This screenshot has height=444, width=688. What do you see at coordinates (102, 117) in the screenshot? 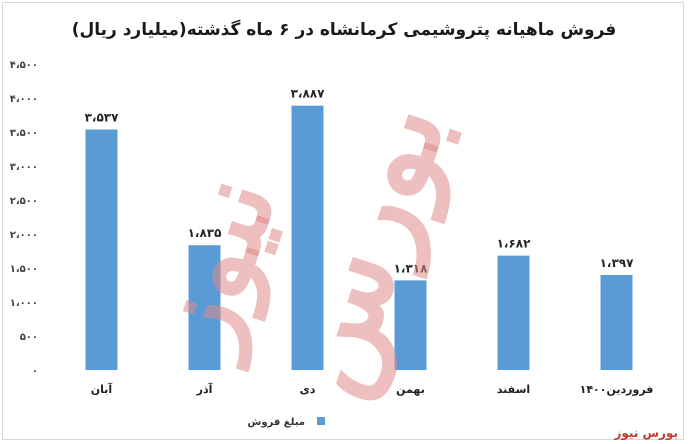
I see `data-label: ۳،۵۳۷` at bounding box center [102, 117].